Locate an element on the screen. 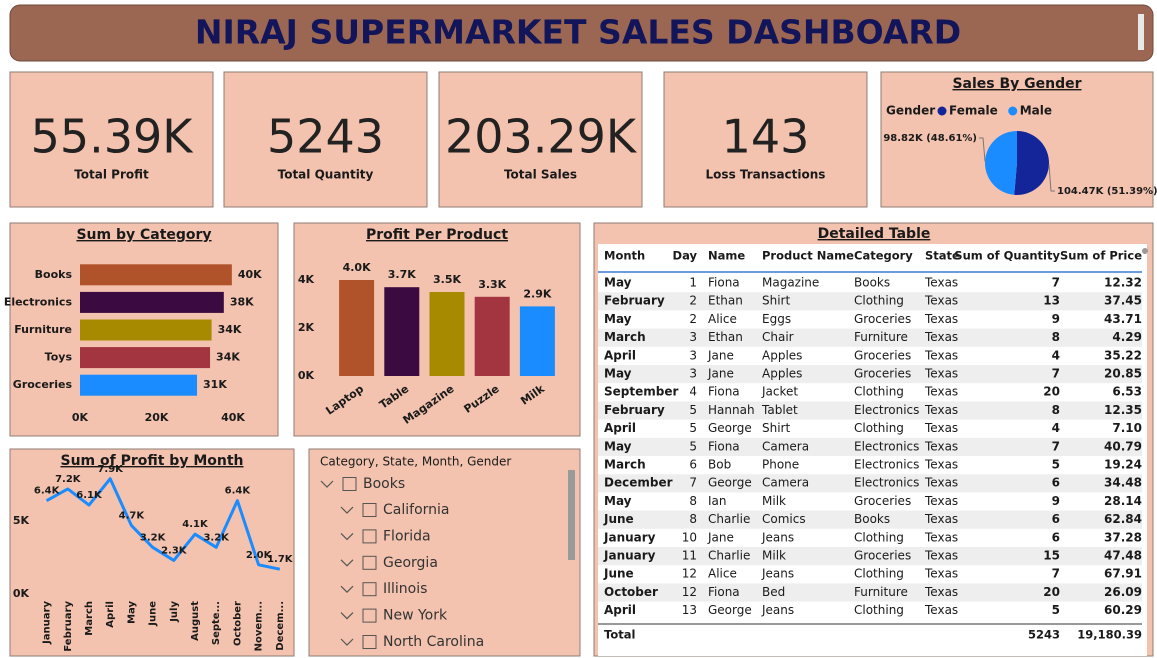 This screenshot has width=1157, height=658. slicer-item: North Carolina is located at coordinates (433, 642).